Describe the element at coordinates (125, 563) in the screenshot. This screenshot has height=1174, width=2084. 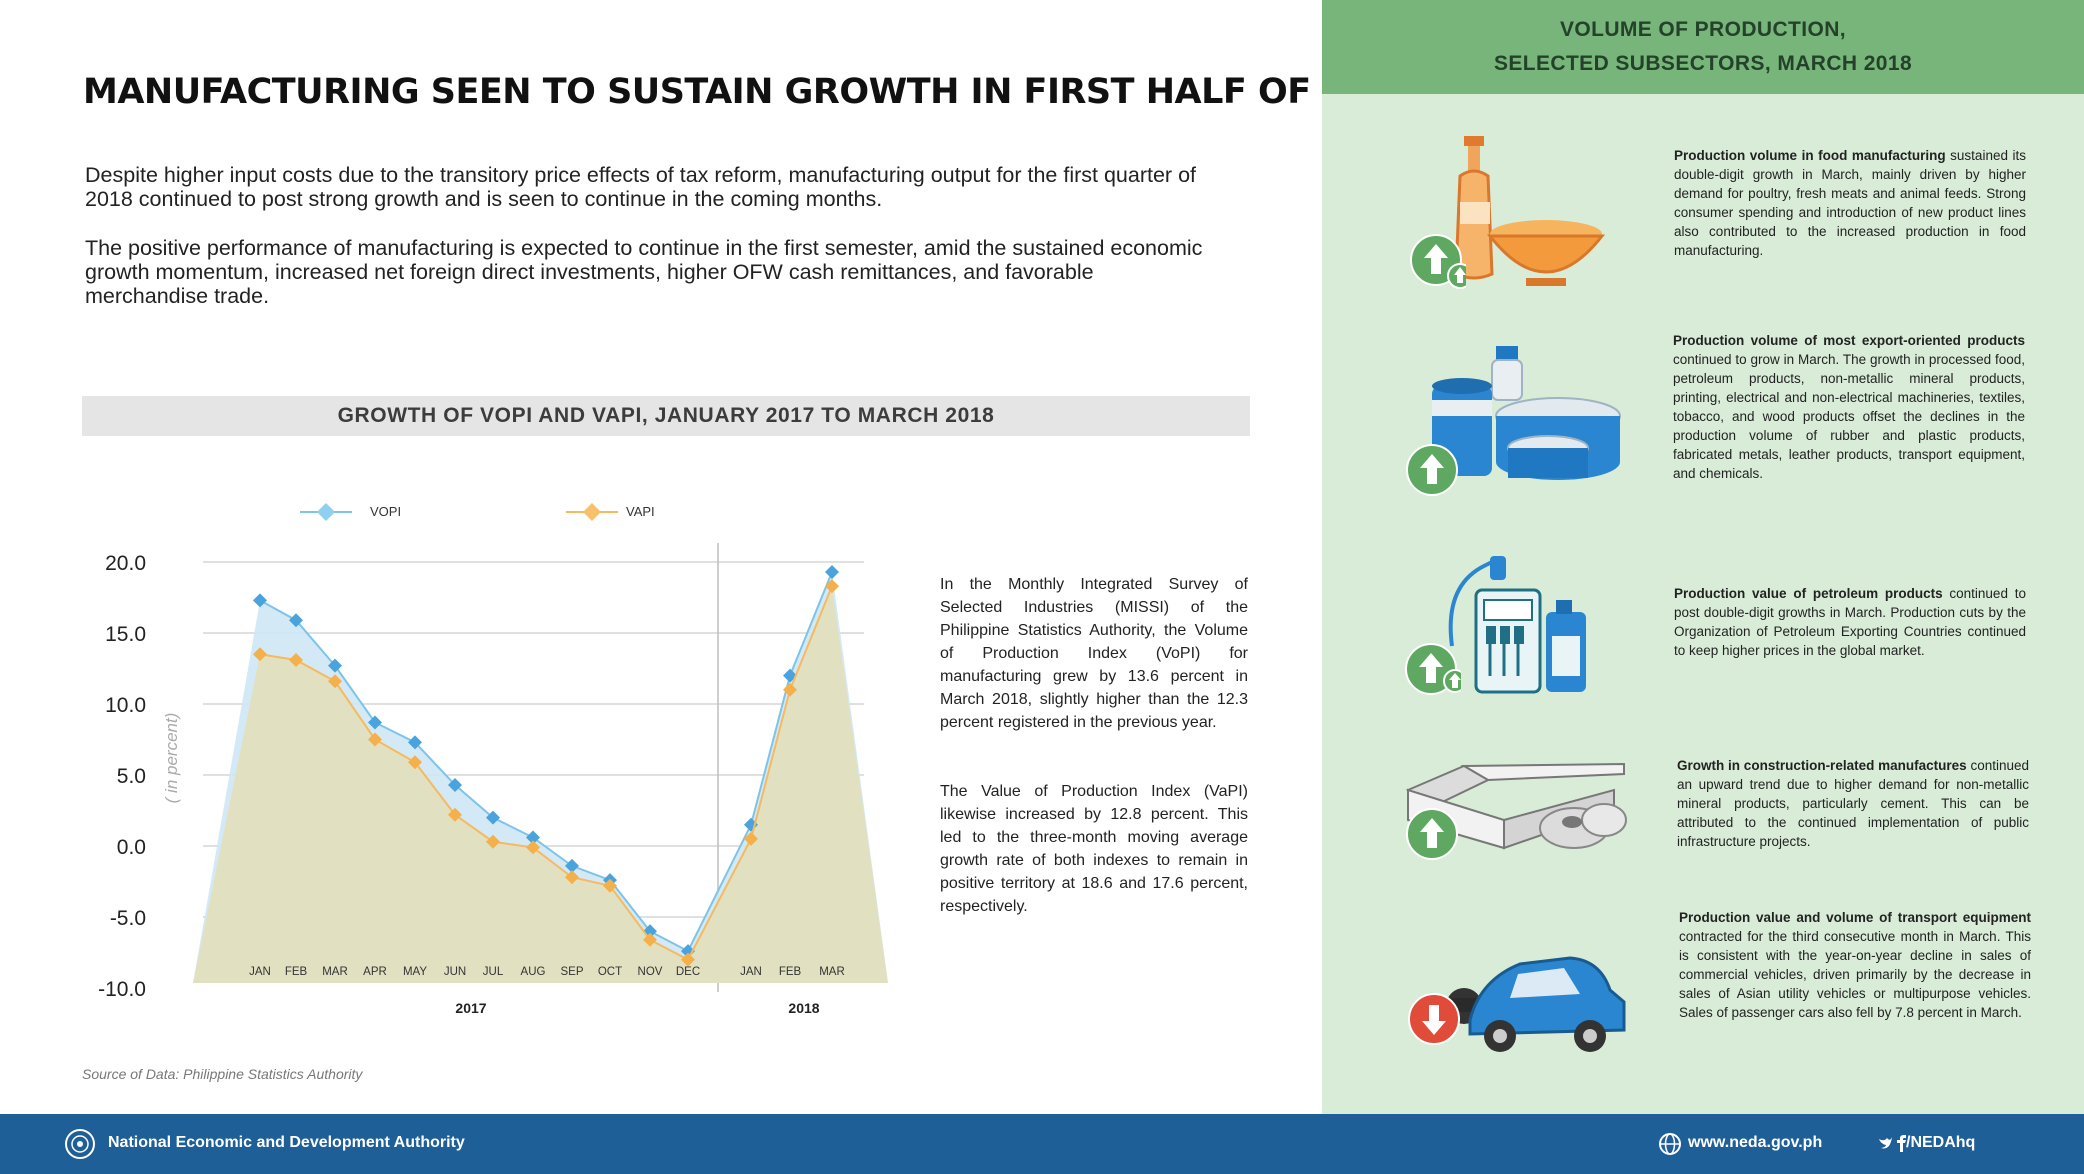
I see `y-tick-label: 20.0` at that location.